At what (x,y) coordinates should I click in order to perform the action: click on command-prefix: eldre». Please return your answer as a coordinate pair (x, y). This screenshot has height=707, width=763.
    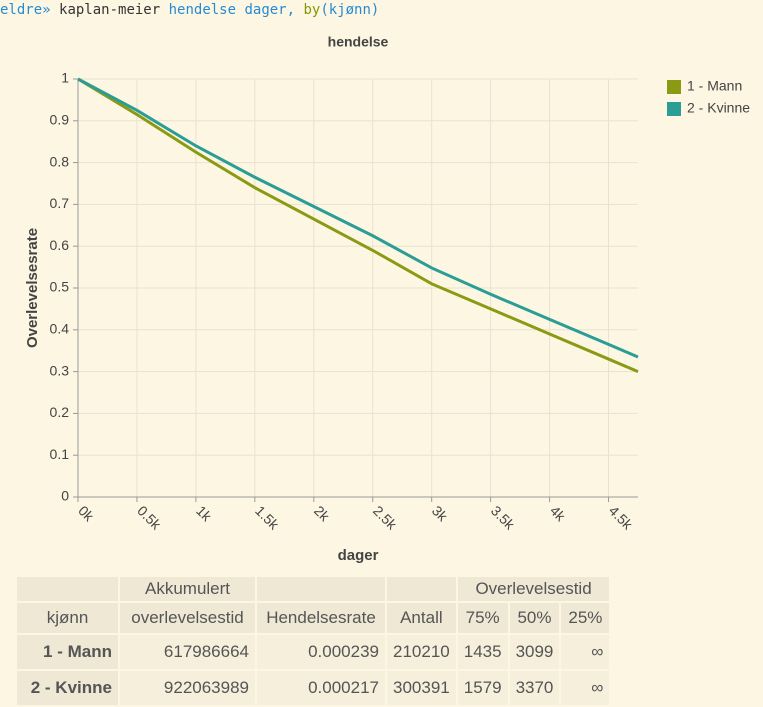
    Looking at the image, I should click on (25, 10).